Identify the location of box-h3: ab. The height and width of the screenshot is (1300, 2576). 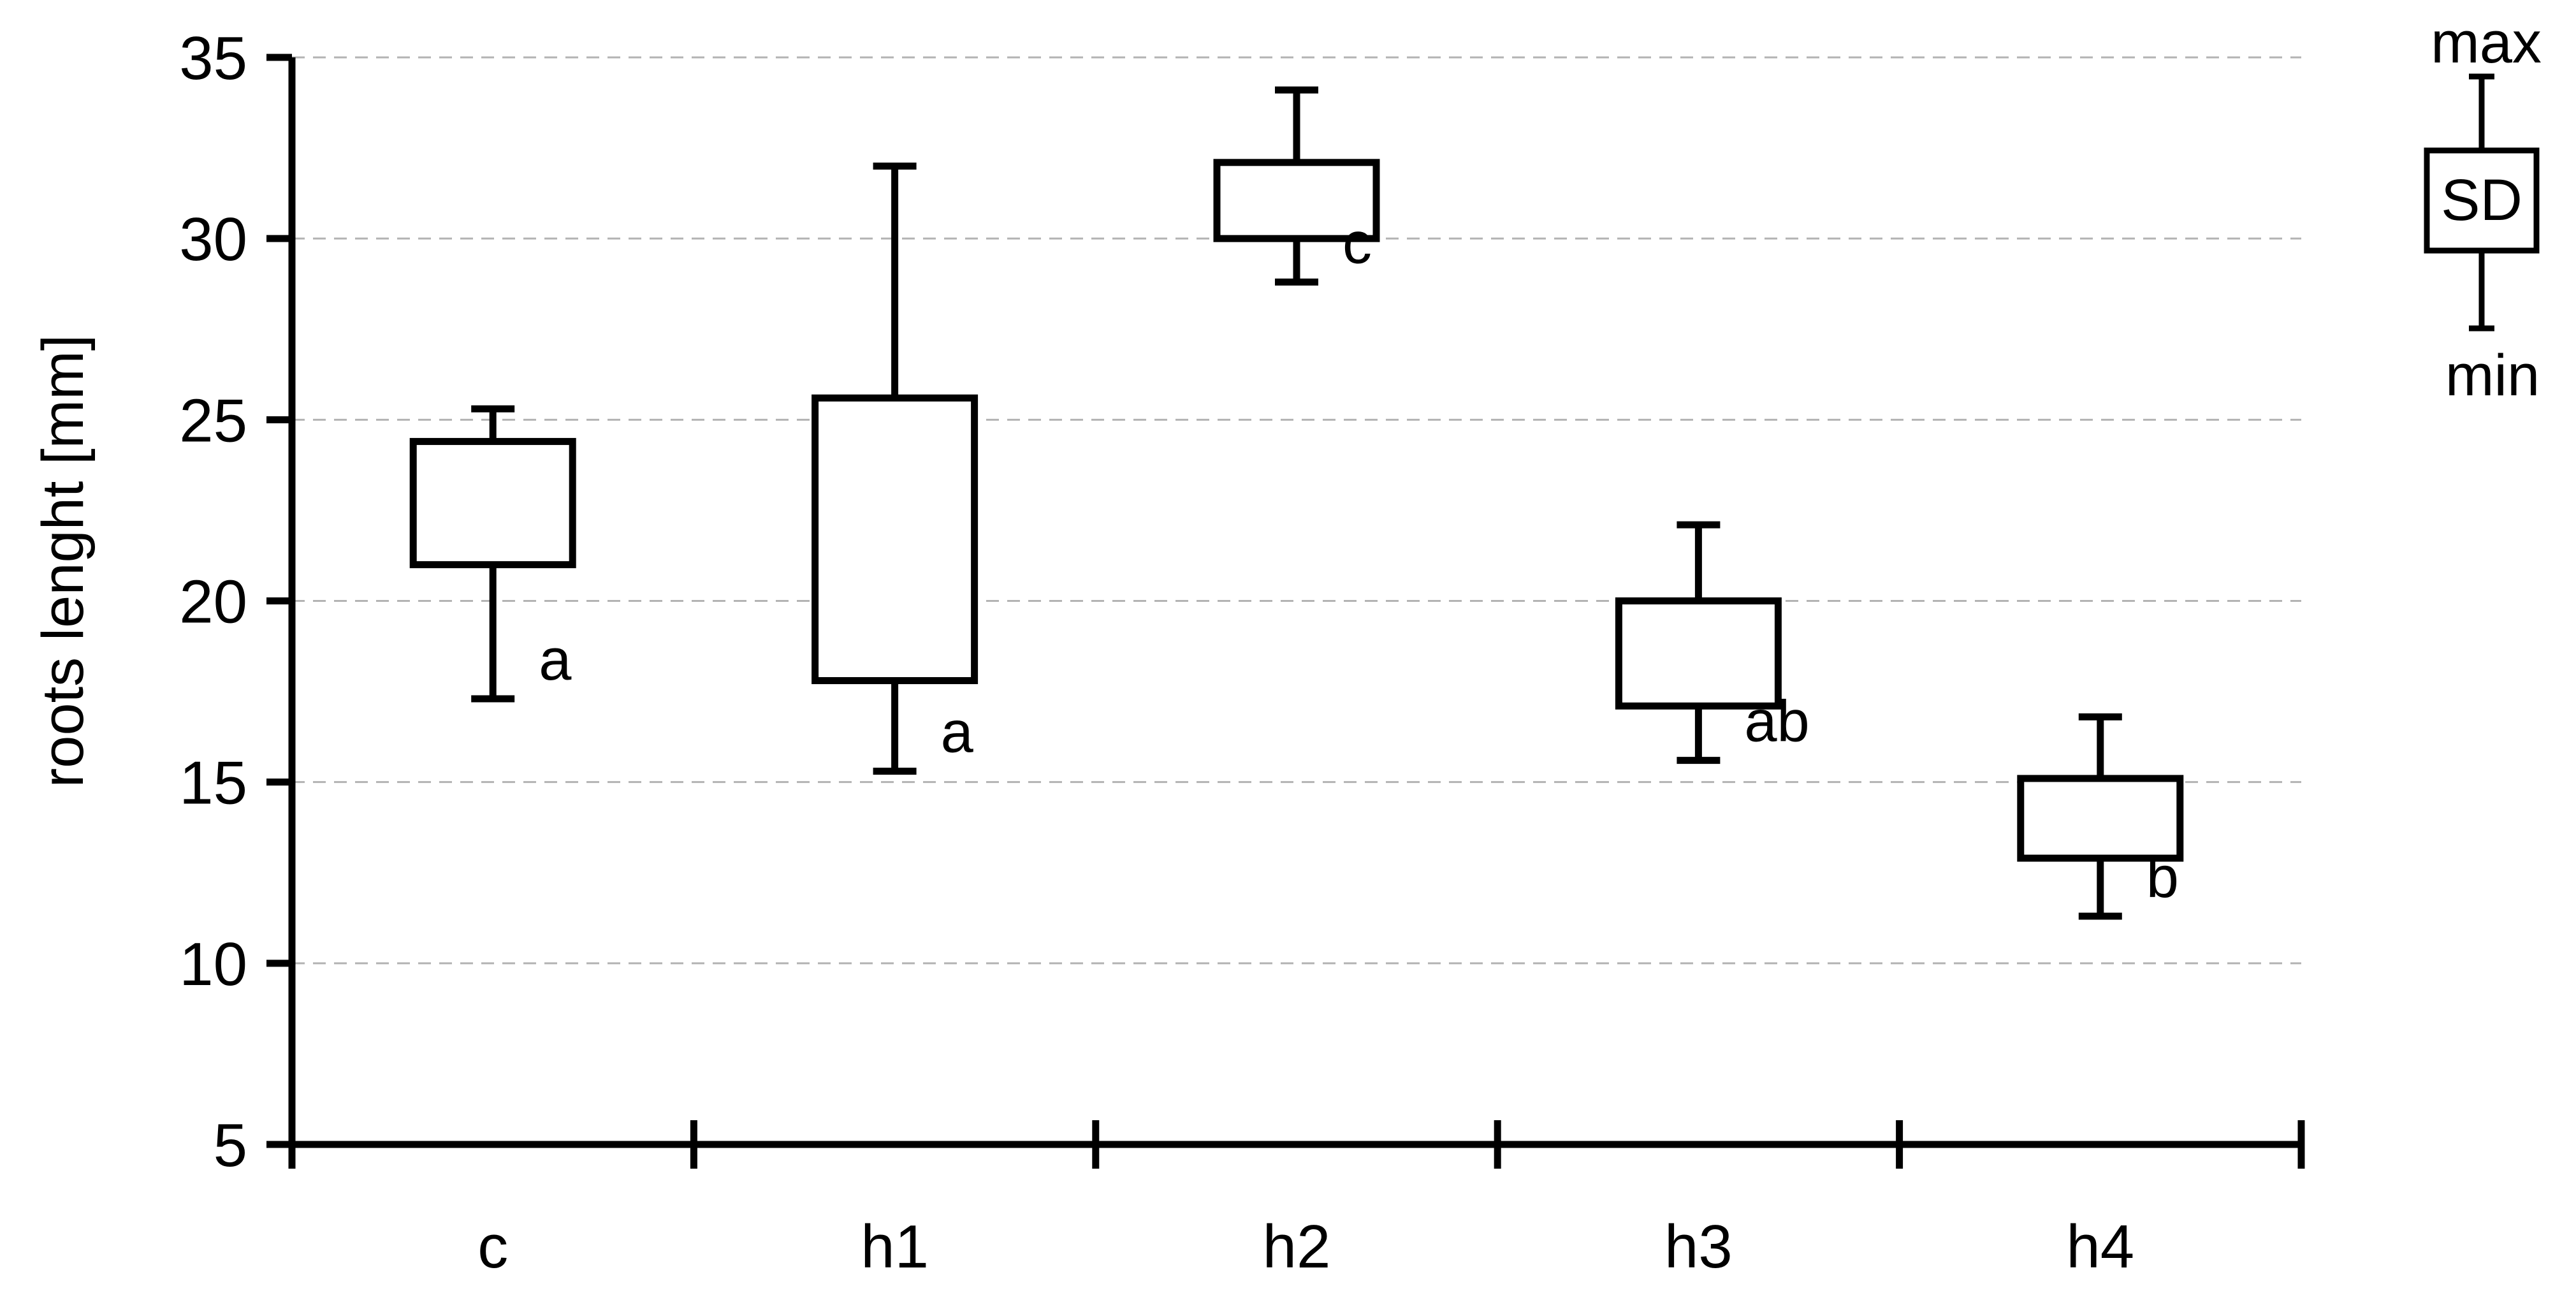
(1712, 642).